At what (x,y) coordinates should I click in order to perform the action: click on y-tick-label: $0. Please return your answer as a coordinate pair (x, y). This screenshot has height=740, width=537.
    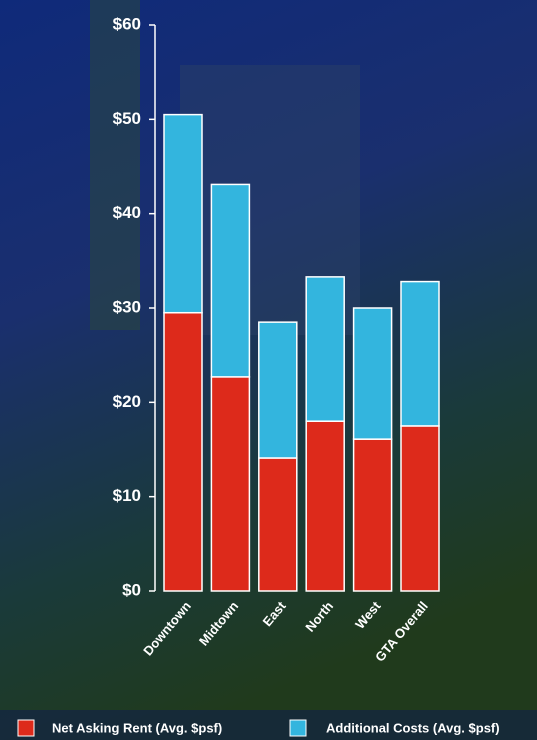
    Looking at the image, I should click on (131, 589).